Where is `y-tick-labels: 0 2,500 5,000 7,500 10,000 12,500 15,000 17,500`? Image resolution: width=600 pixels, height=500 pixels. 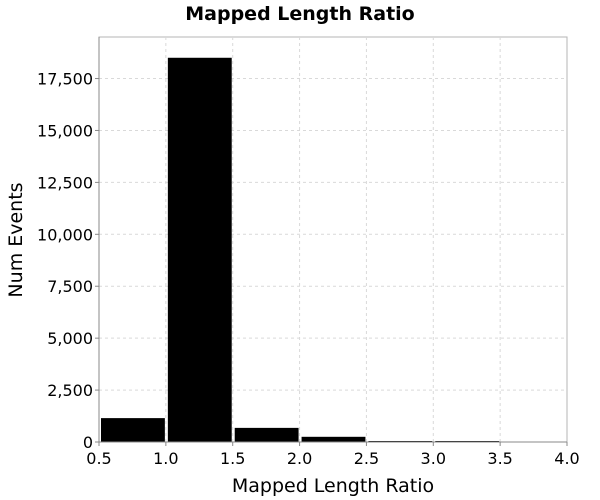 y-tick-labels: 0 2,500 5,000 7,500 10,000 12,500 15,000 17,500 is located at coordinates (65, 261).